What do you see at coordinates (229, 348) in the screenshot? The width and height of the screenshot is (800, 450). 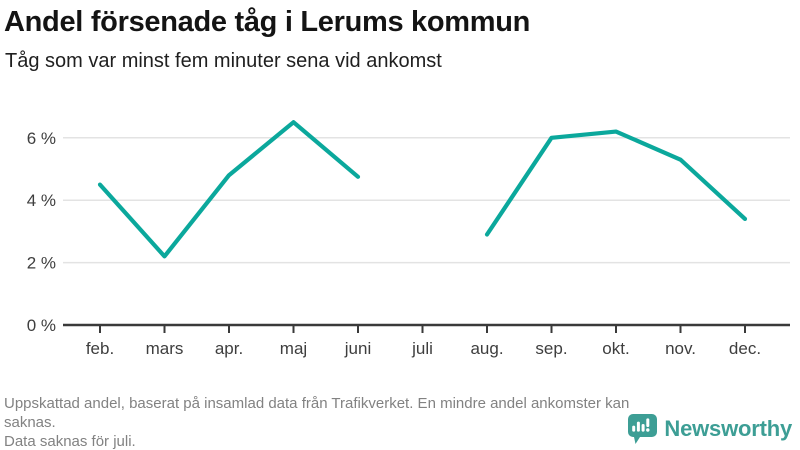 I see `x-axis-label: apr.` at bounding box center [229, 348].